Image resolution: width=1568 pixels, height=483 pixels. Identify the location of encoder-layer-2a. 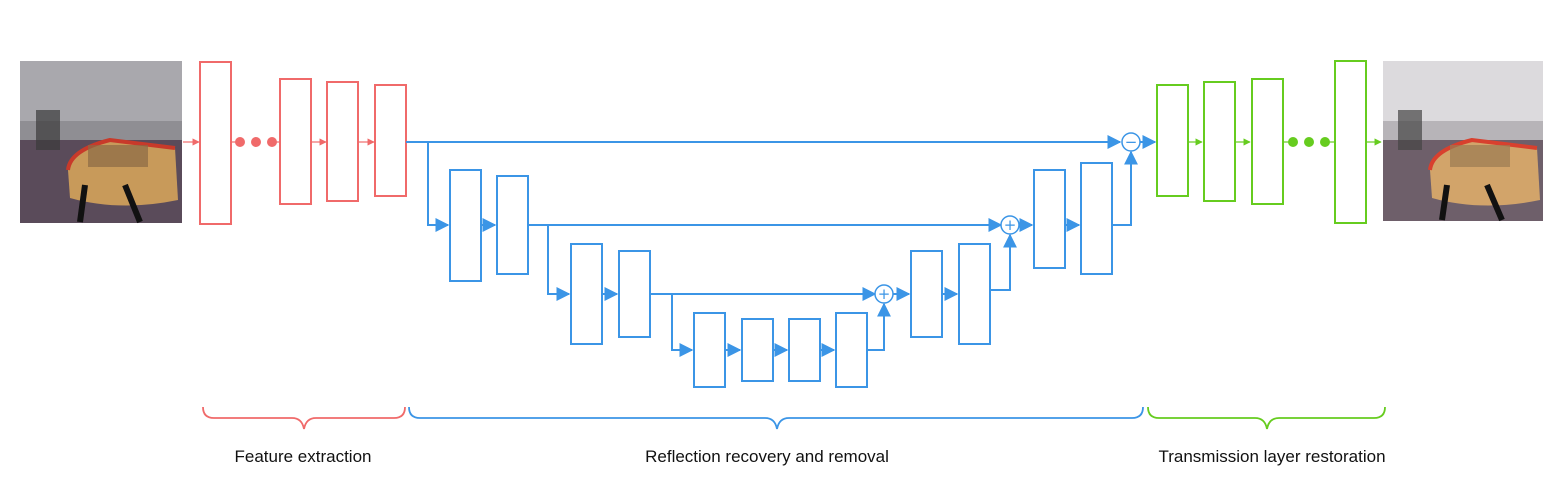
(586, 294).